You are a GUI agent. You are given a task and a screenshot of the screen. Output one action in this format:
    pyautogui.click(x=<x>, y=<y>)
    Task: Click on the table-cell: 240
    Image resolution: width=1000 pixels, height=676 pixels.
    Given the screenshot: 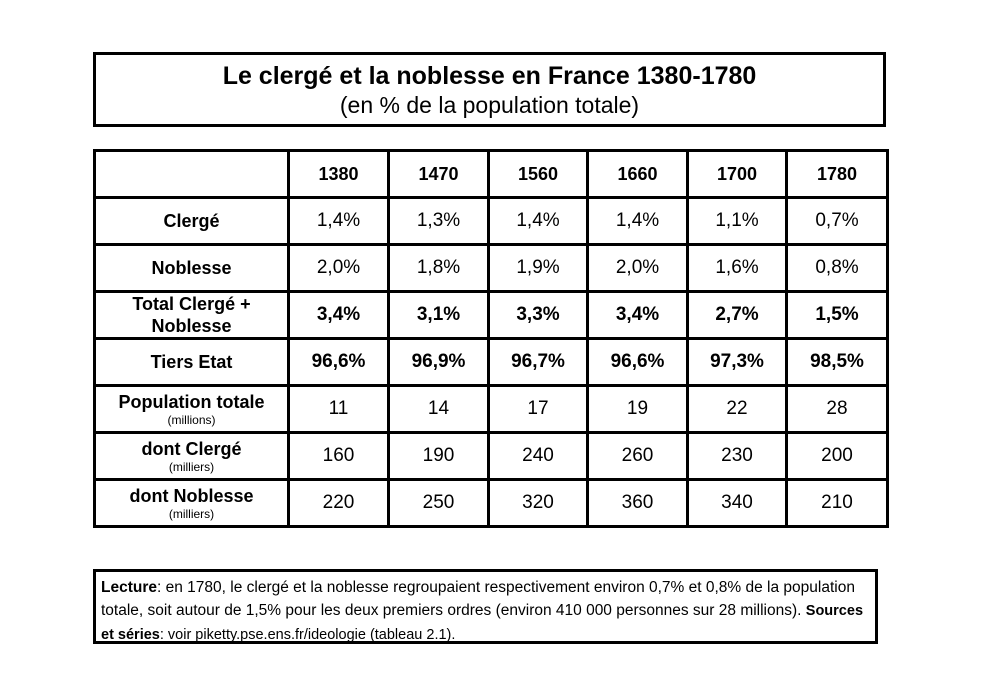 What is the action you would take?
    pyautogui.click(x=538, y=456)
    